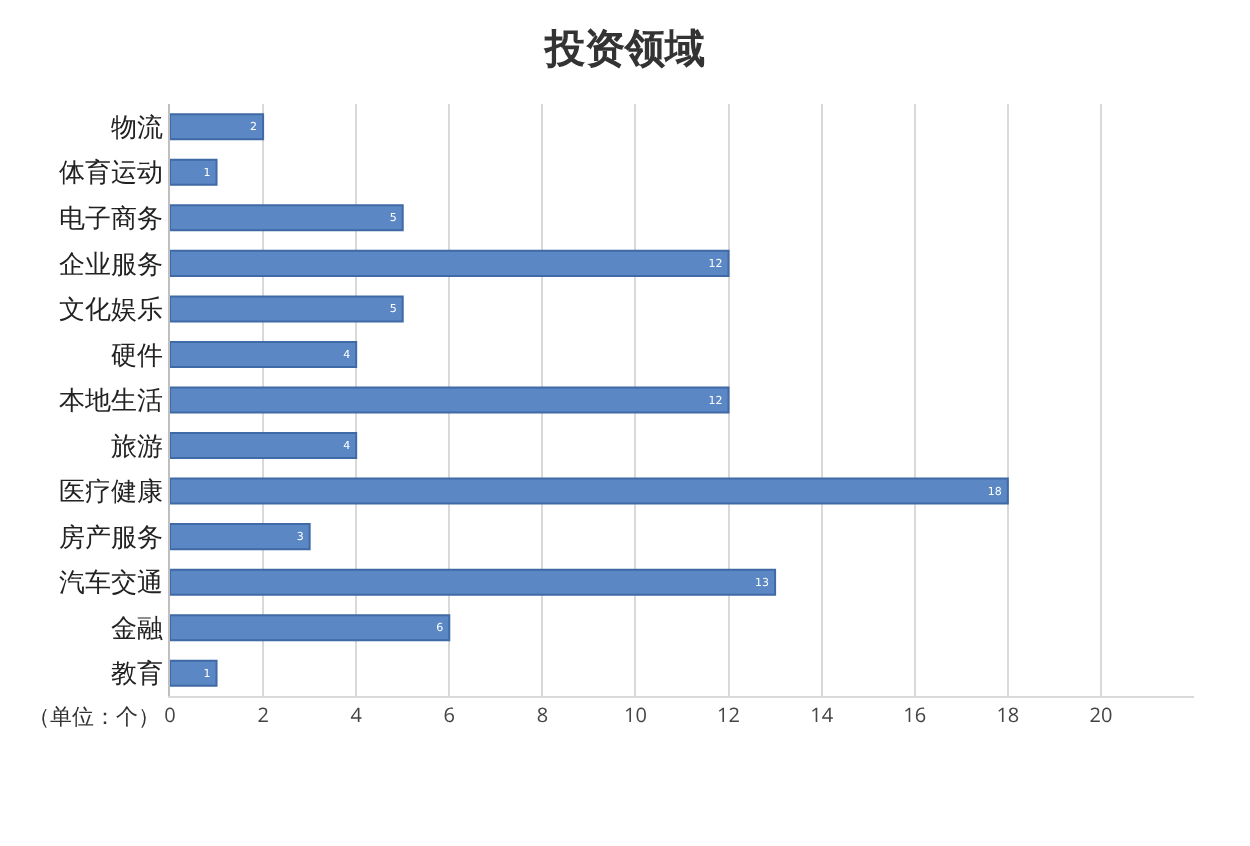 The width and height of the screenshot is (1250, 846). I want to click on x-tick-label: 14, so click(822, 714).